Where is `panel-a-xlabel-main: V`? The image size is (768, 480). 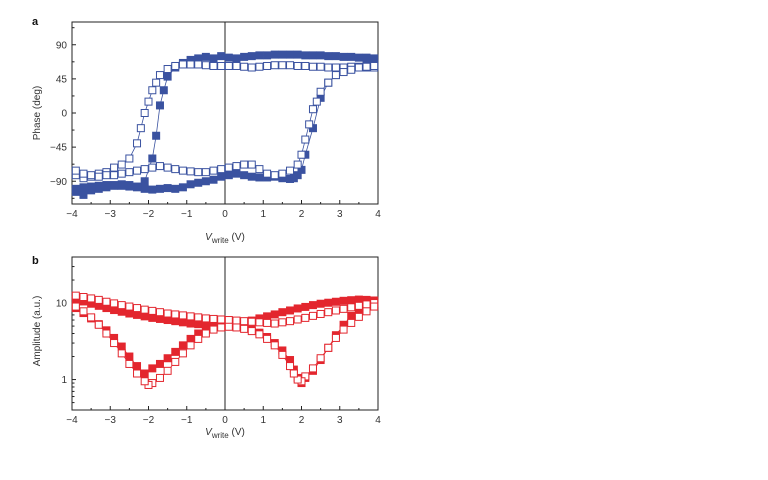
panel-a-xlabel-main: V is located at coordinates (209, 237).